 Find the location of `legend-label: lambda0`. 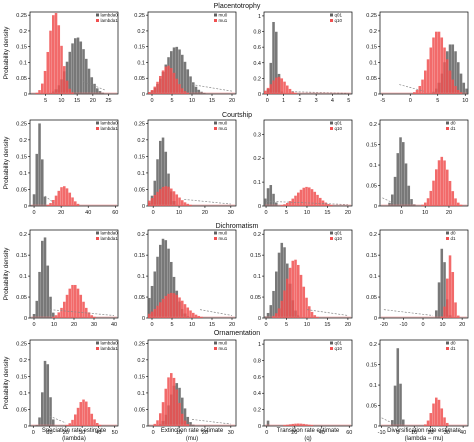

legend-label: lambda0 is located at coordinates (110, 233).